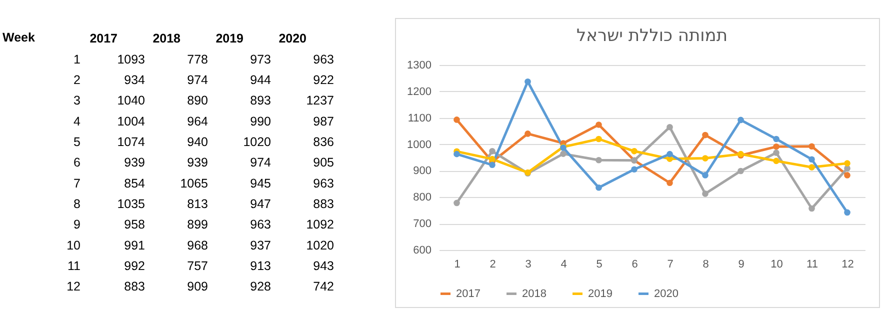  What do you see at coordinates (77, 121) in the screenshot?
I see `y-tick-label: 4` at bounding box center [77, 121].